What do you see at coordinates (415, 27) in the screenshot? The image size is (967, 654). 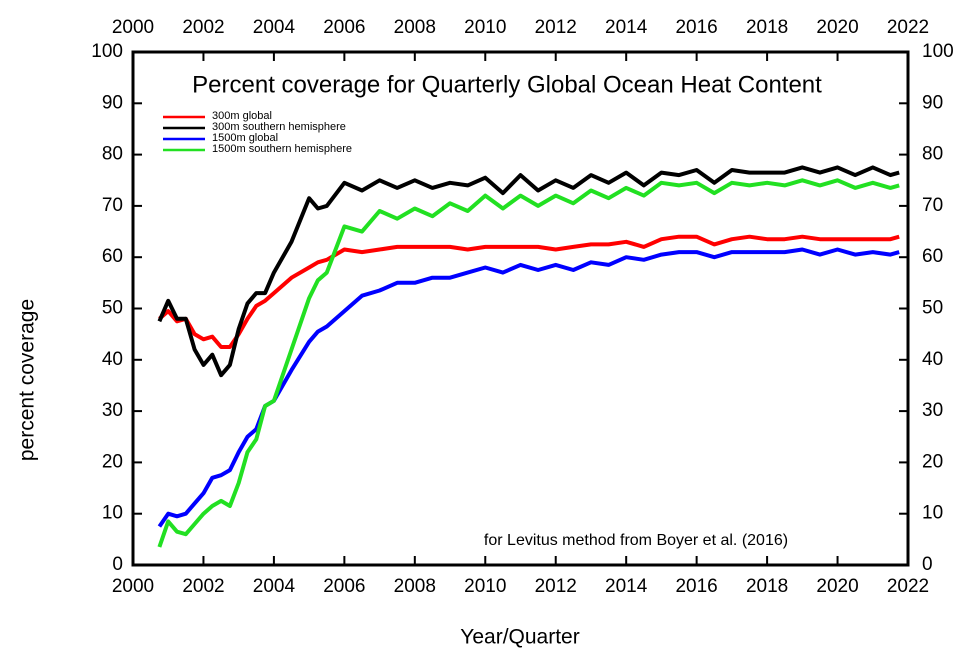 I see `x-tick-label-top: 2008` at bounding box center [415, 27].